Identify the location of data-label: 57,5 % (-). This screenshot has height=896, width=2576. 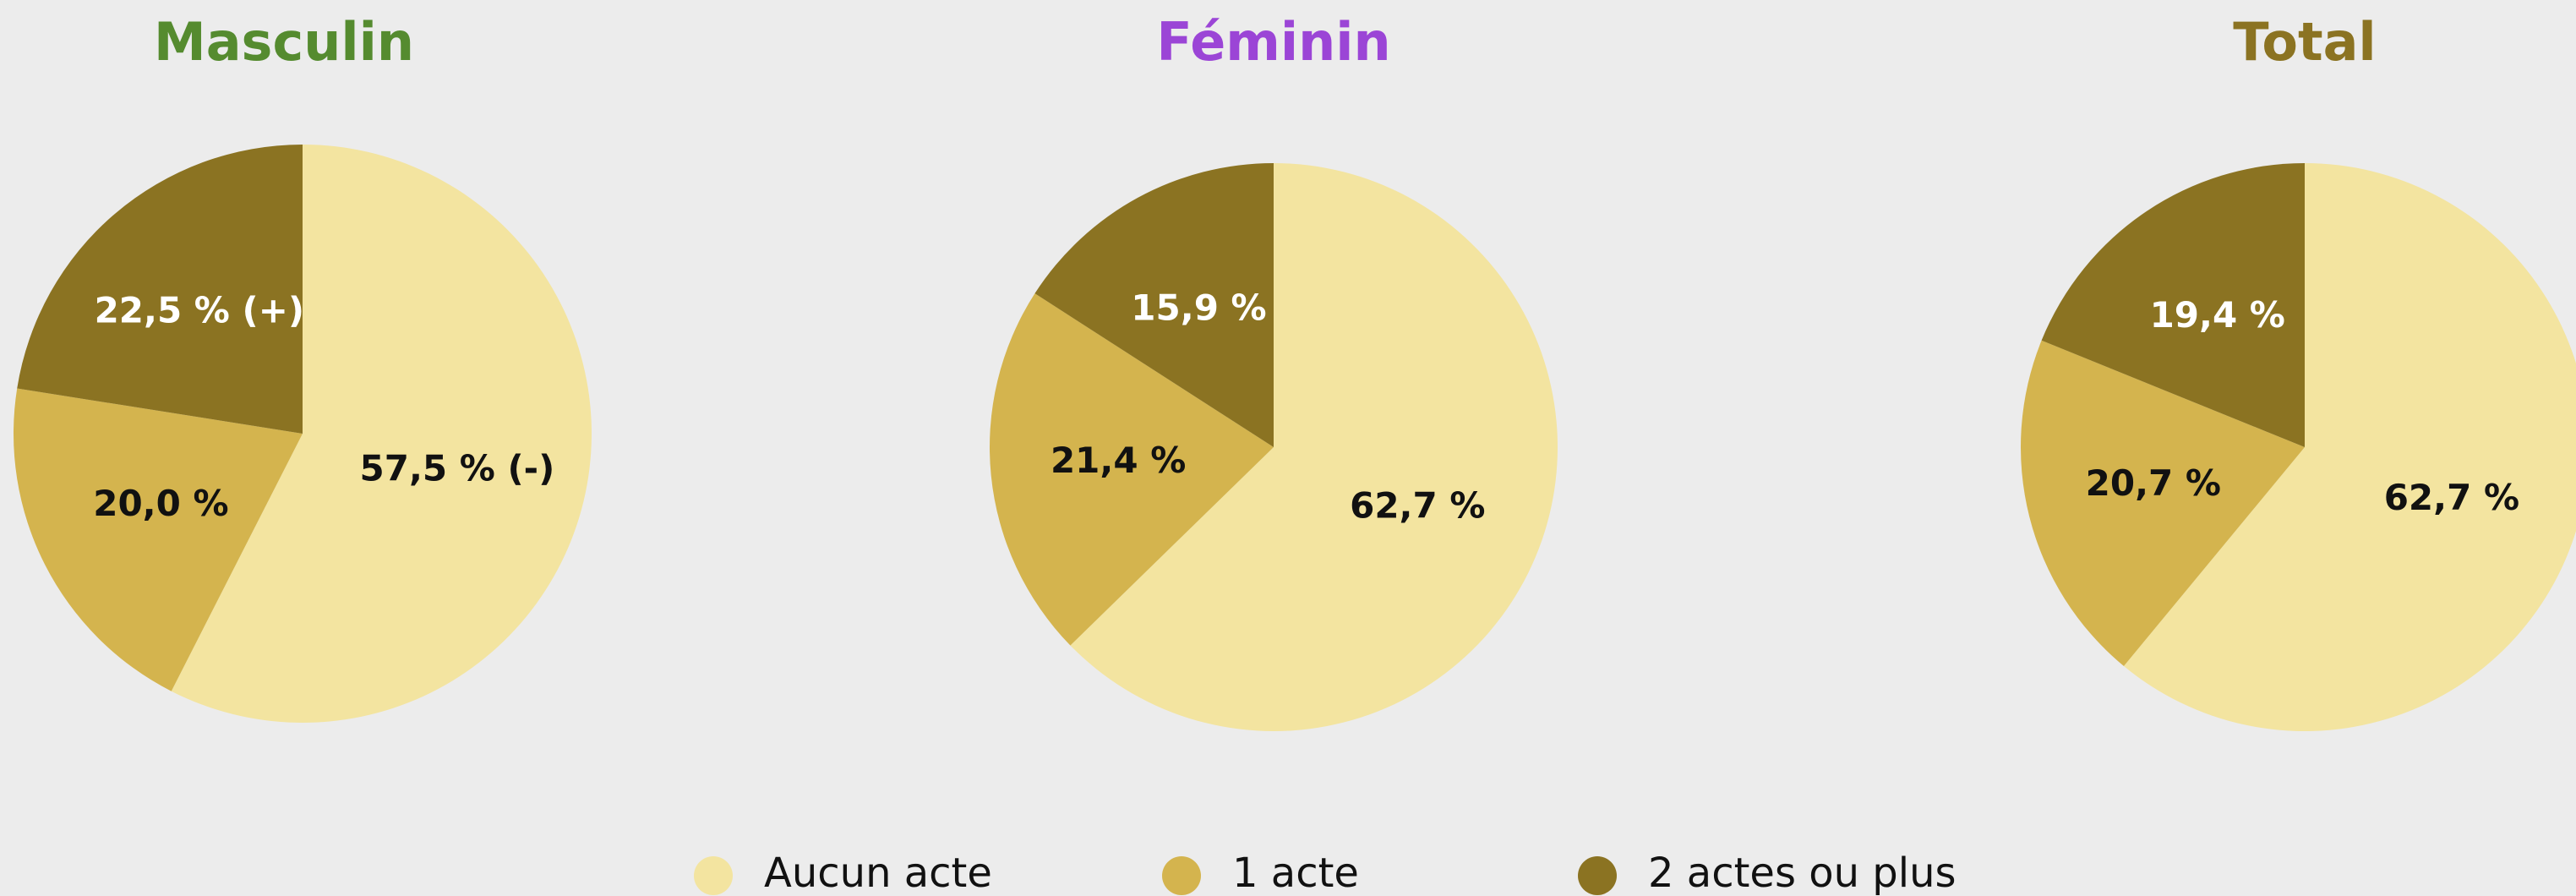
(457, 468).